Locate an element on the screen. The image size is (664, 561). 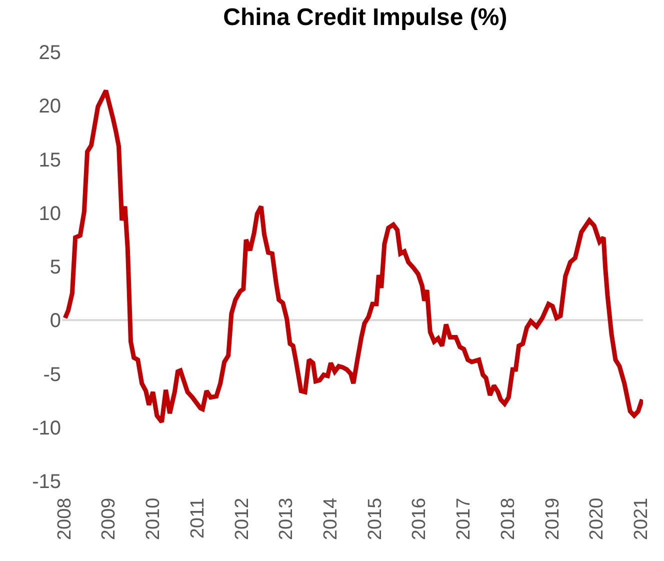
x-tick-label: 2012 is located at coordinates (242, 519).